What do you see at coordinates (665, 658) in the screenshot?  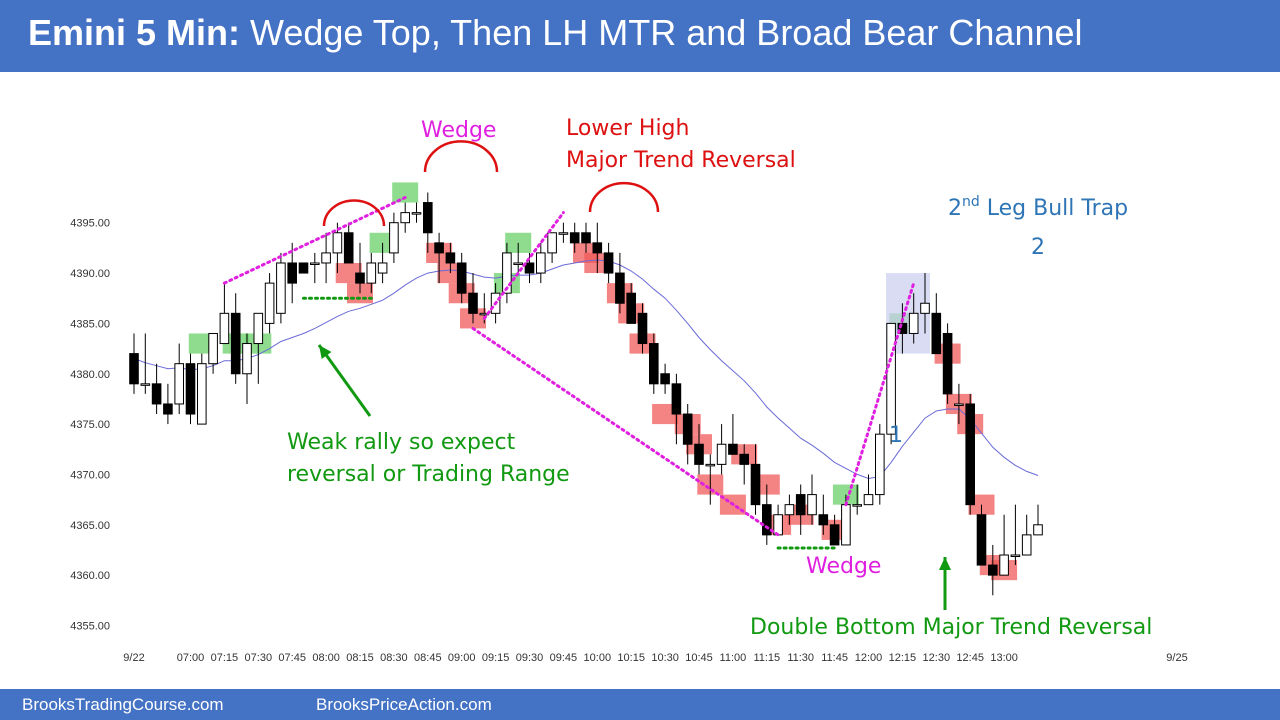 I see `x-tick-label: 10:30` at bounding box center [665, 658].